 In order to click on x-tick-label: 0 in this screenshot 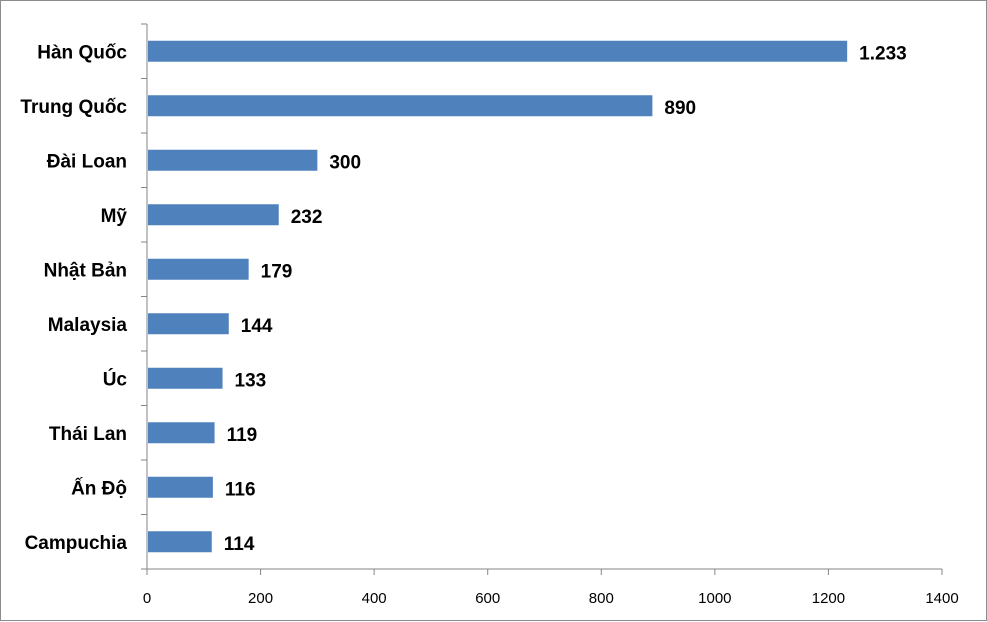, I will do `click(147, 598)`.